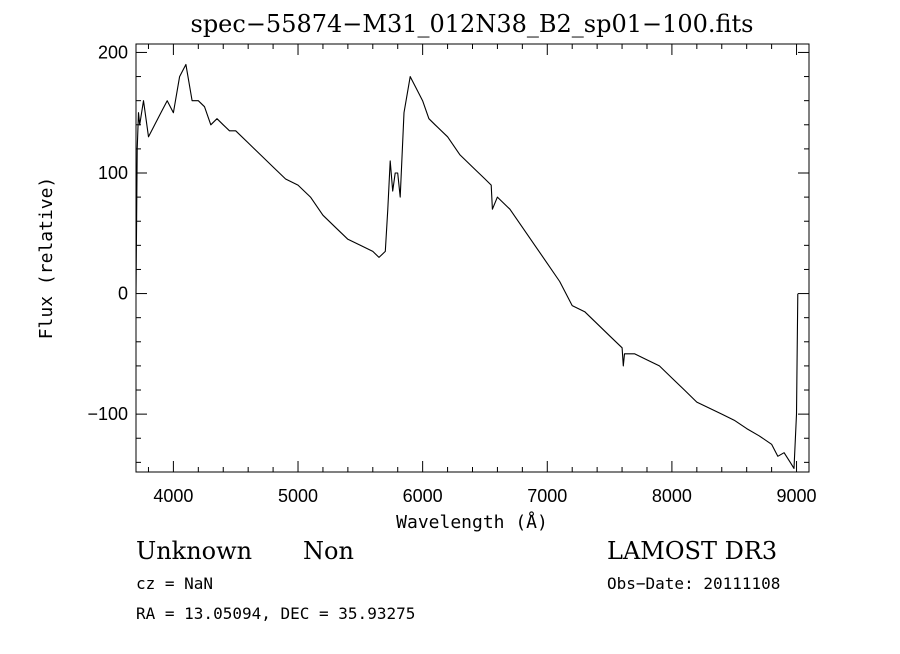 This screenshot has height=654, width=900. I want to click on y-tick-label: 0, so click(123, 294).